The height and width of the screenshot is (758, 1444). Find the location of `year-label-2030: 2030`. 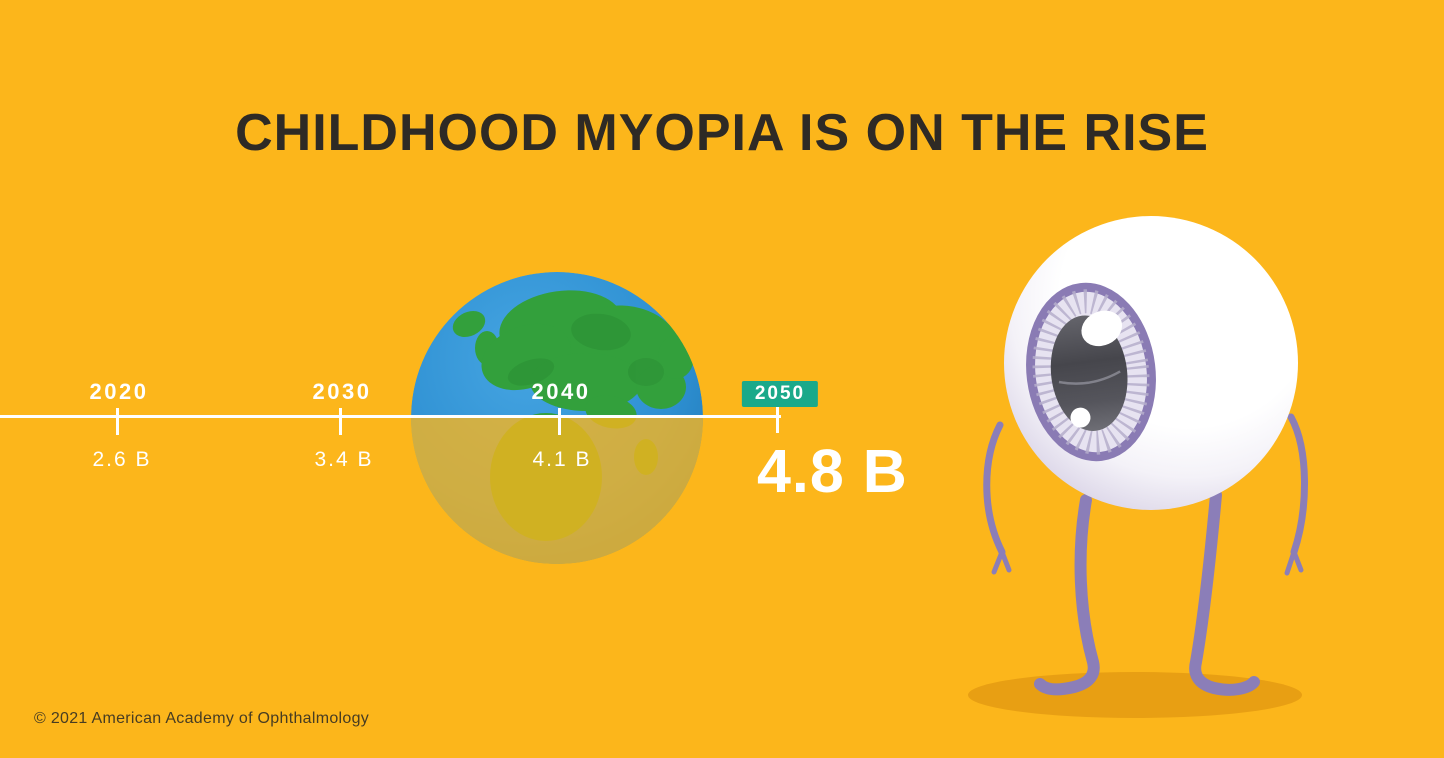

year-label-2030: 2030 is located at coordinates (342, 391).